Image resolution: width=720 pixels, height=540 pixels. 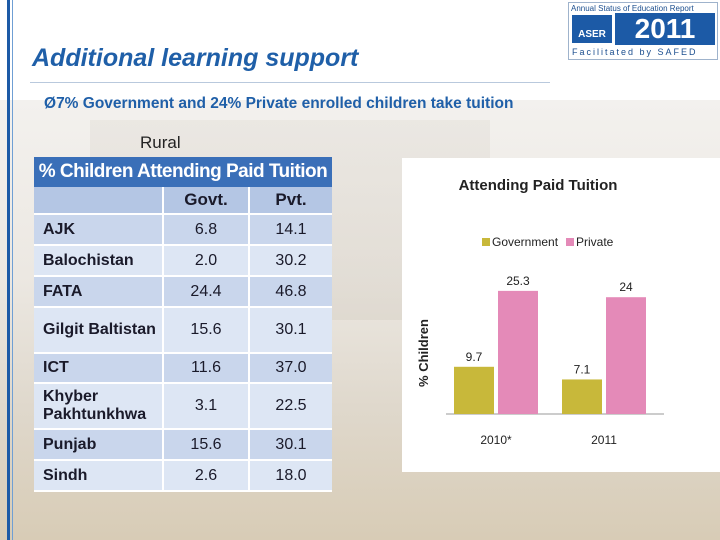 What do you see at coordinates (160, 142) in the screenshot?
I see `section-label-rural: Rural` at bounding box center [160, 142].